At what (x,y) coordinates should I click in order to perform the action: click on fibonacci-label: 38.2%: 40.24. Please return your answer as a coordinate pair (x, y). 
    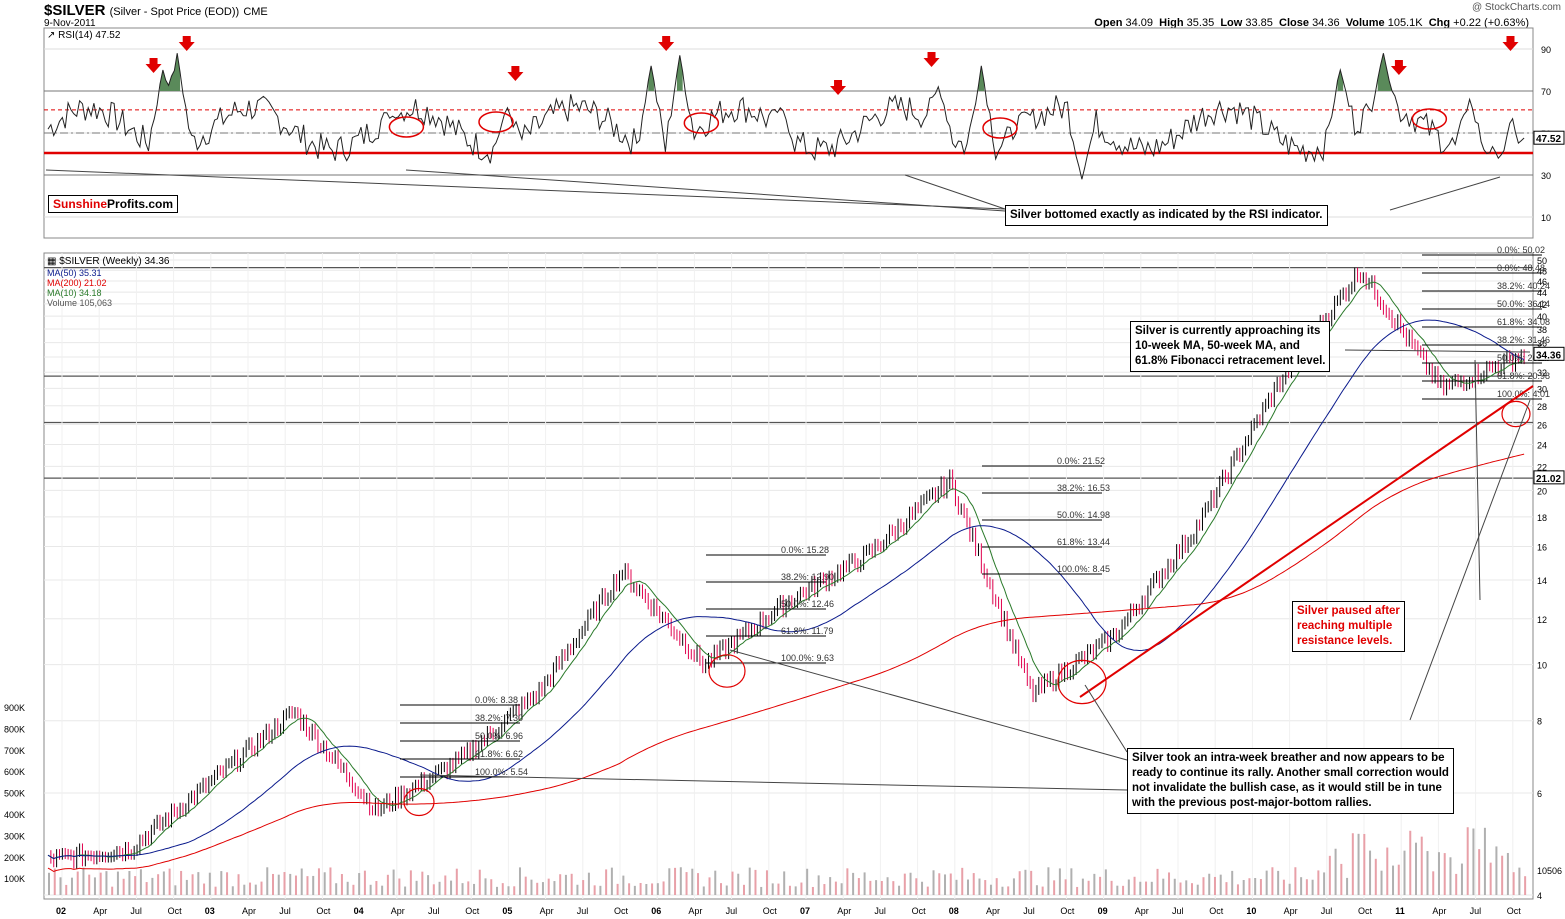
    Looking at the image, I should click on (1523, 286).